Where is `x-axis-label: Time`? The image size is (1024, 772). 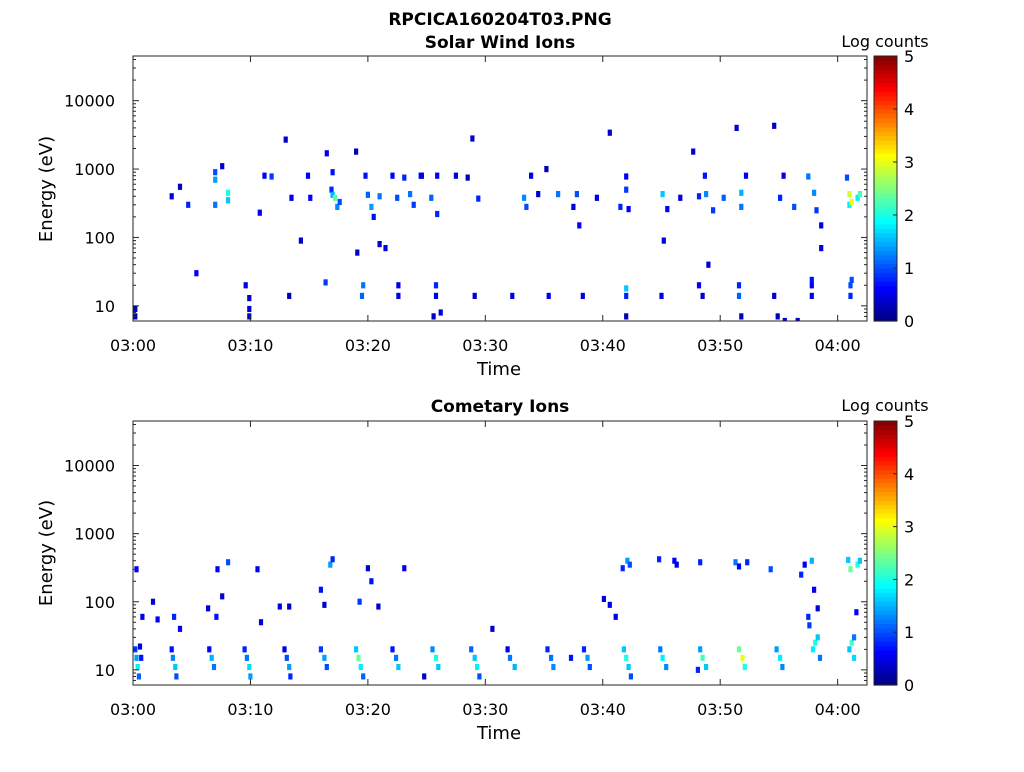
x-axis-label: Time is located at coordinates (498, 369).